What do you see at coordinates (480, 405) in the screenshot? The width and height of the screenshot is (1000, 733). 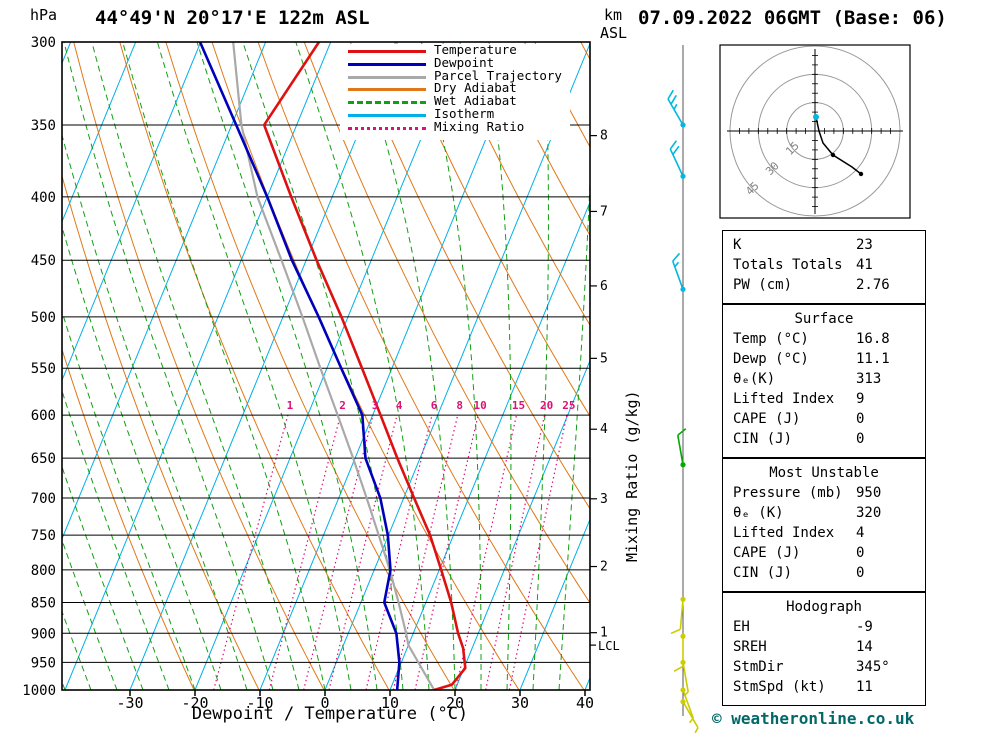 I see `mixing-ratio-label: 10` at bounding box center [480, 405].